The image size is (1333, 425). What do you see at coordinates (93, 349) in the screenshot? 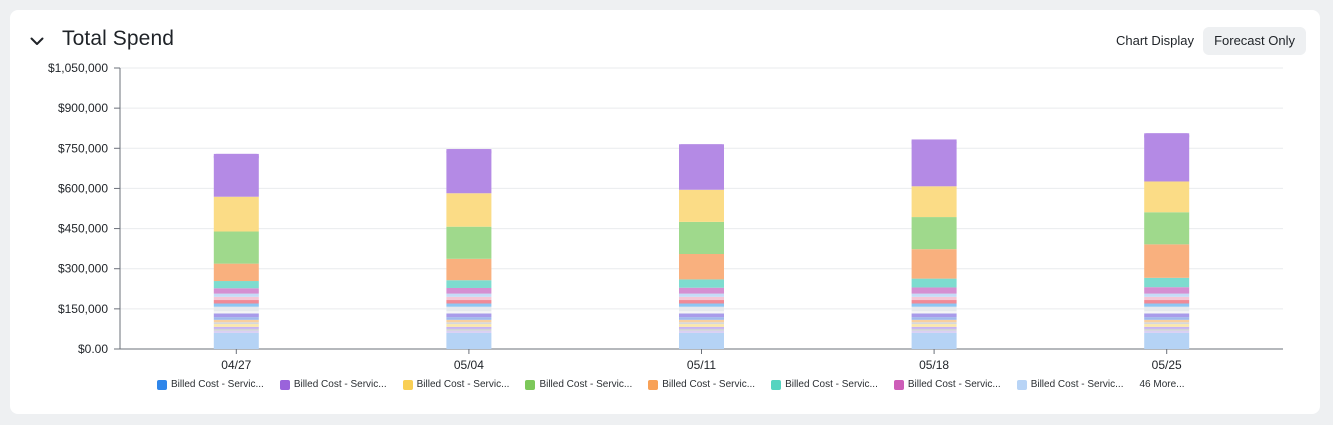
I see `y-tick-label: $0.00` at bounding box center [93, 349].